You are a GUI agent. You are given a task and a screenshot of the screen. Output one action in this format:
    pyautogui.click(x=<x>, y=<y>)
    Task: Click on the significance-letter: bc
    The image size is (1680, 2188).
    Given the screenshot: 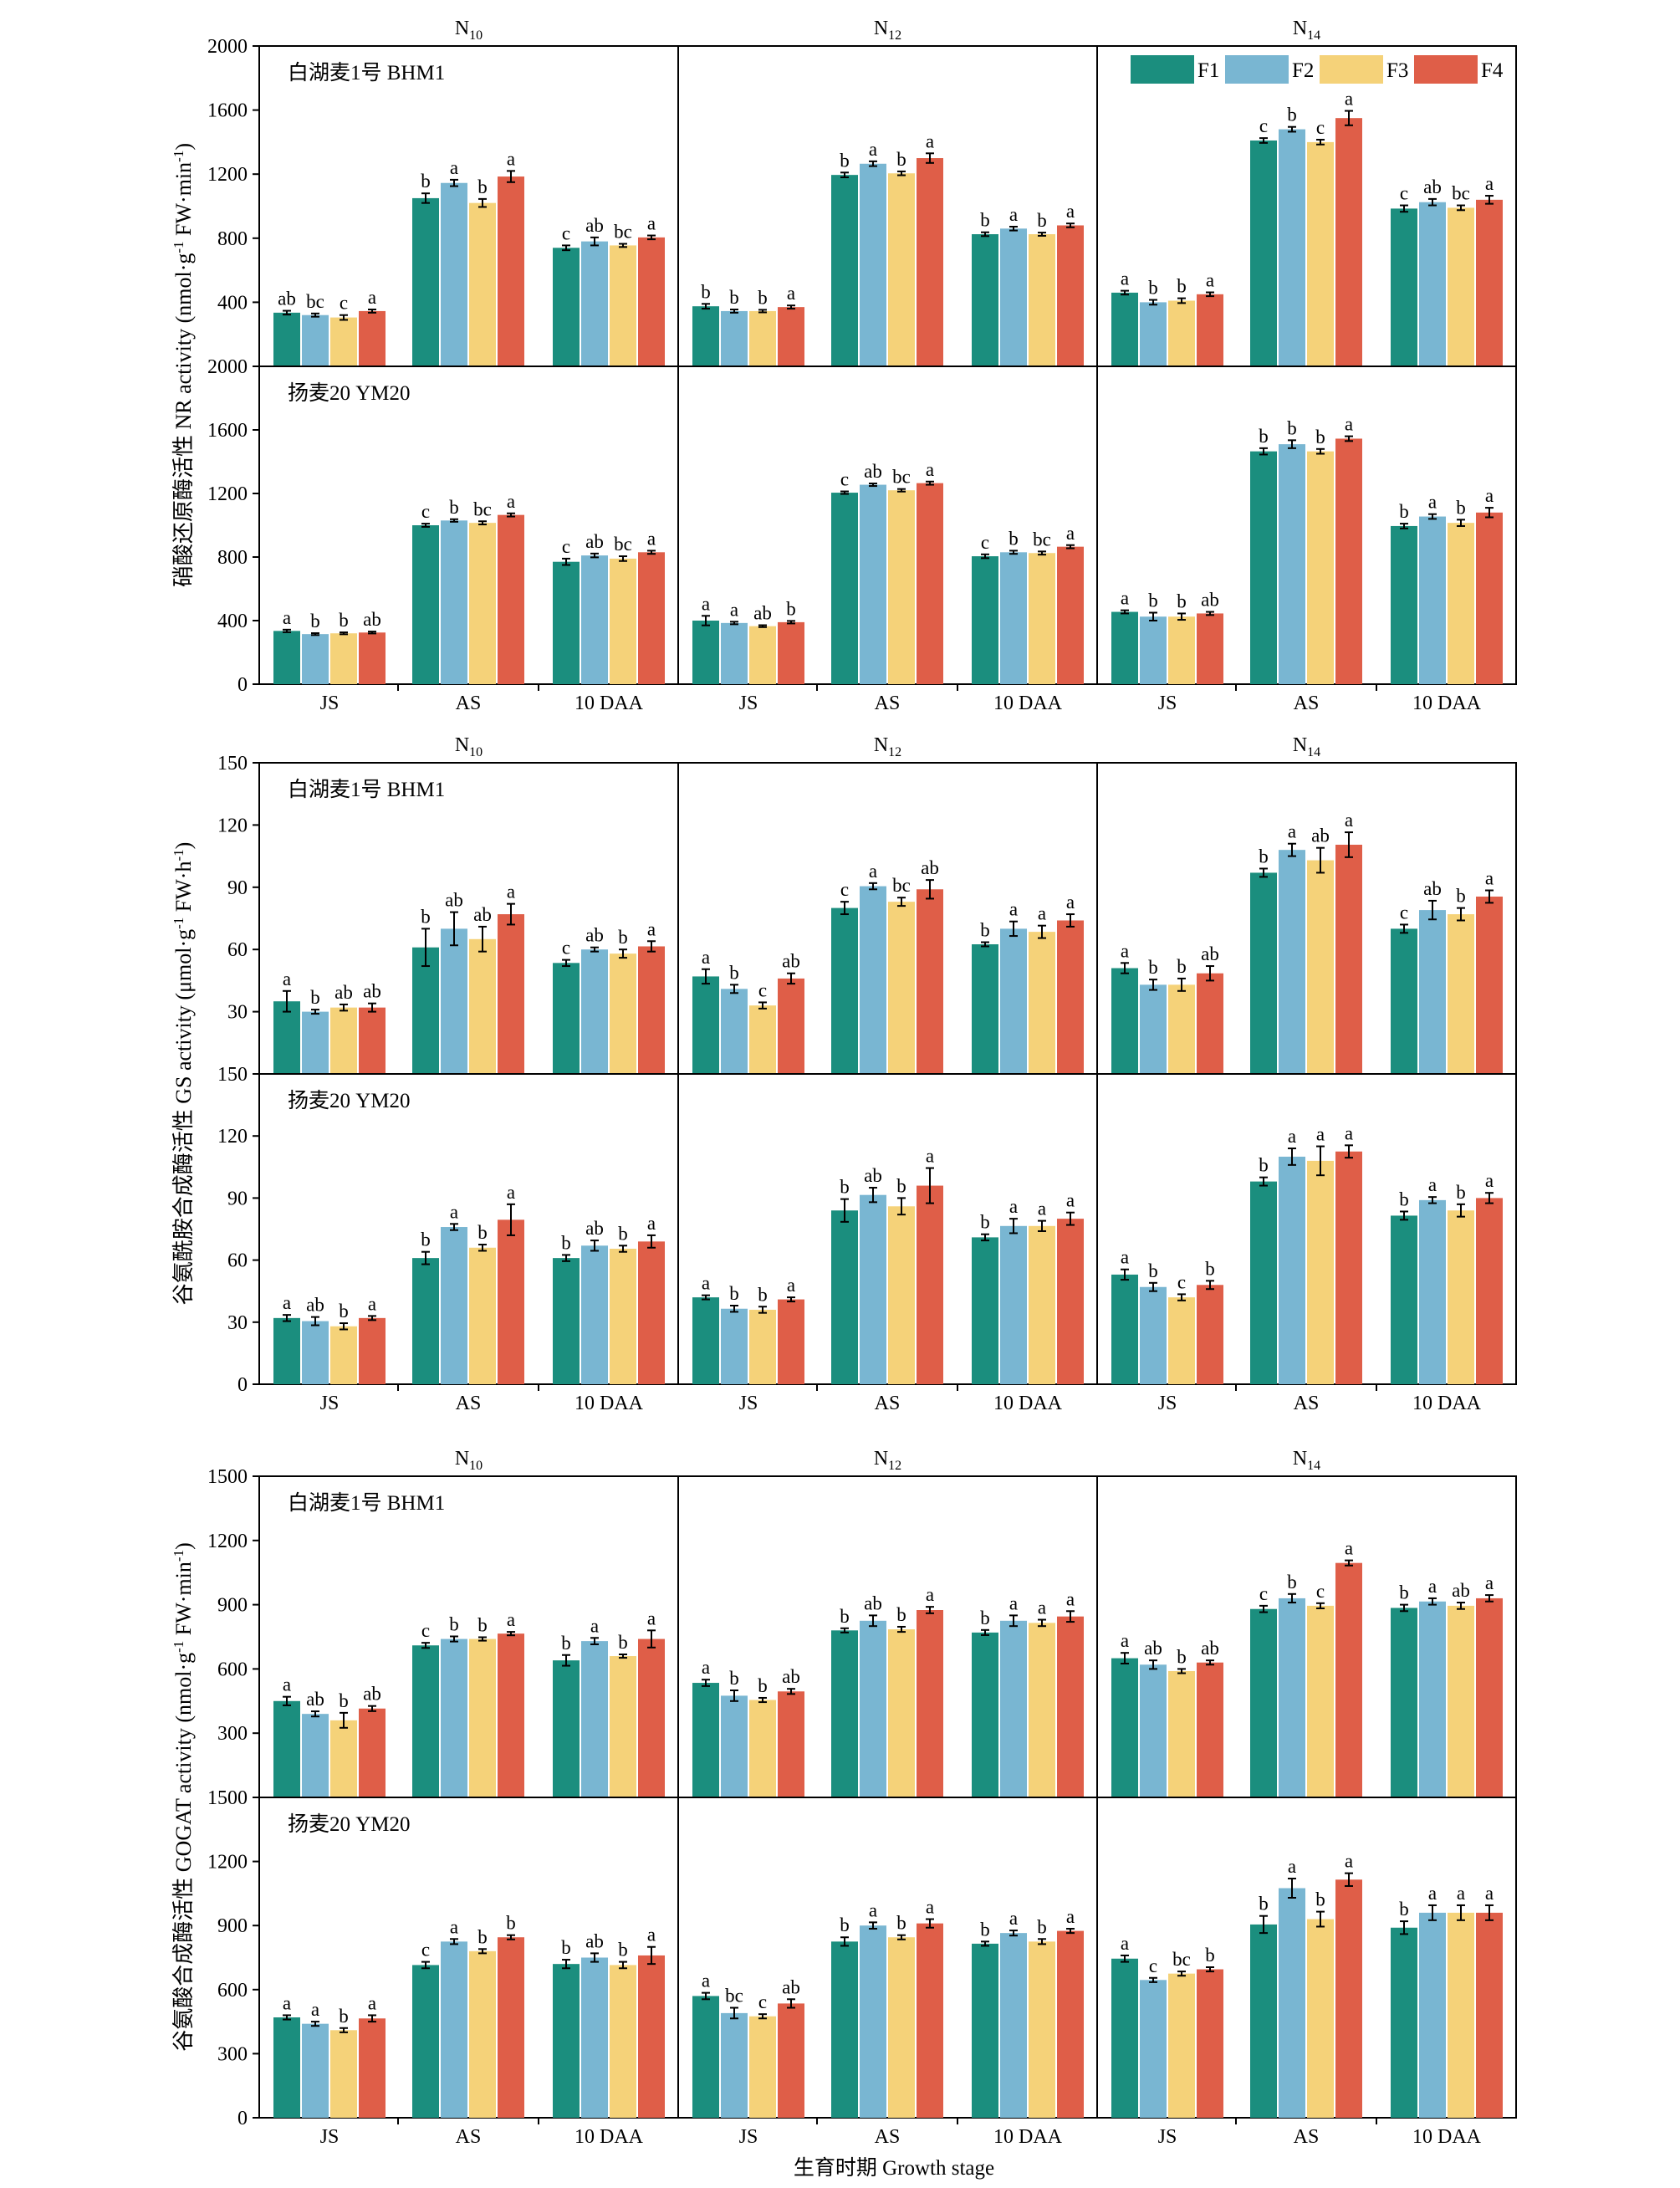 What is the action you would take?
    pyautogui.click(x=734, y=1996)
    